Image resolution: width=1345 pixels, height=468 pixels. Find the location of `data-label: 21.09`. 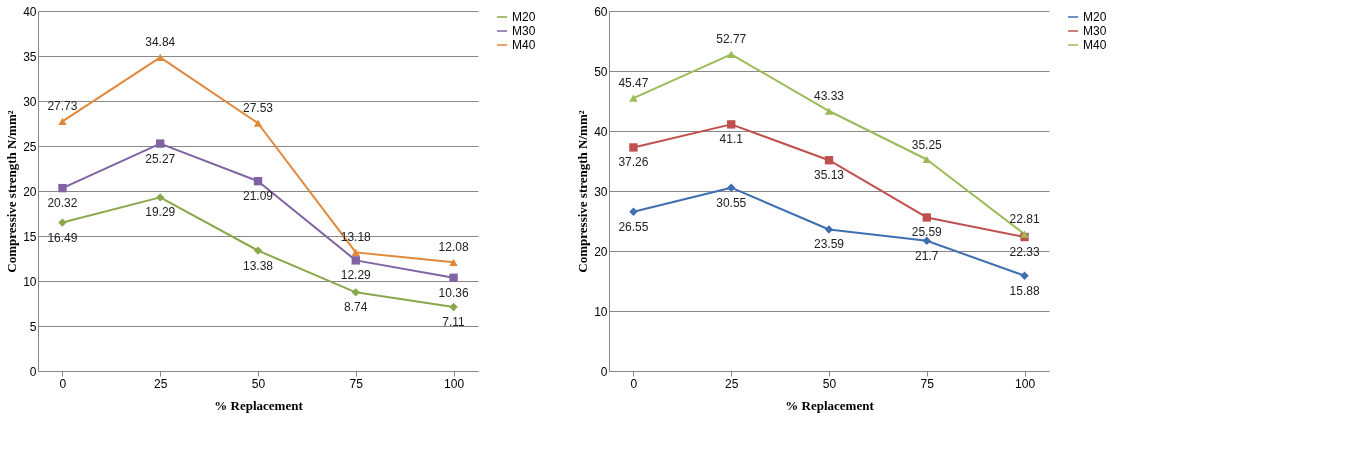

data-label: 21.09 is located at coordinates (258, 196).